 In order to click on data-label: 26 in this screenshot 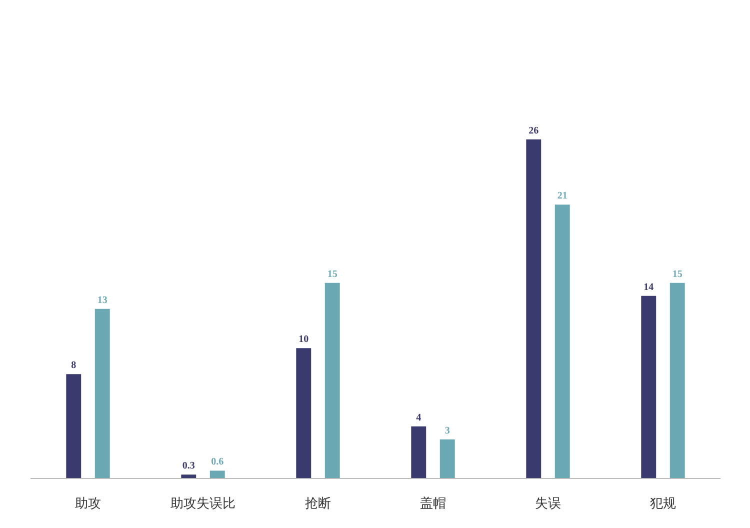, I will do `click(533, 130)`.